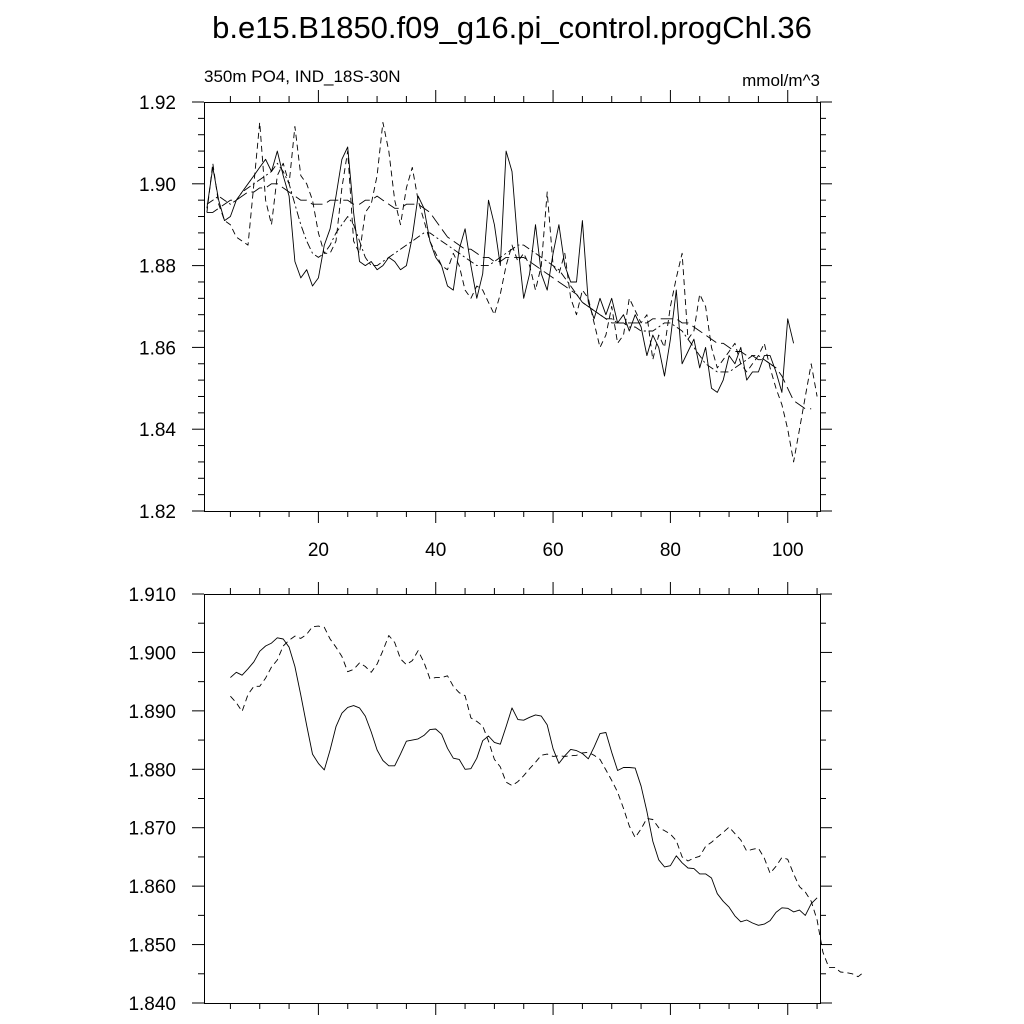  I want to click on bottom-y-tick-label: 1.890, so click(152, 712).